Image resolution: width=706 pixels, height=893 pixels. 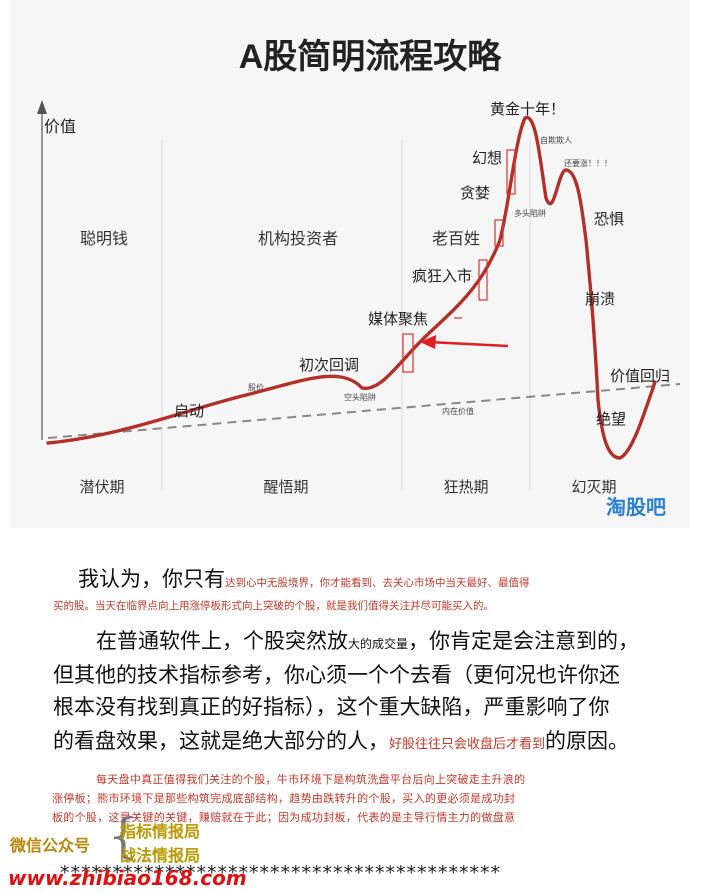 What do you see at coordinates (524, 641) in the screenshot?
I see `p2-a2: ，你肯定是会注意到的，` at bounding box center [524, 641].